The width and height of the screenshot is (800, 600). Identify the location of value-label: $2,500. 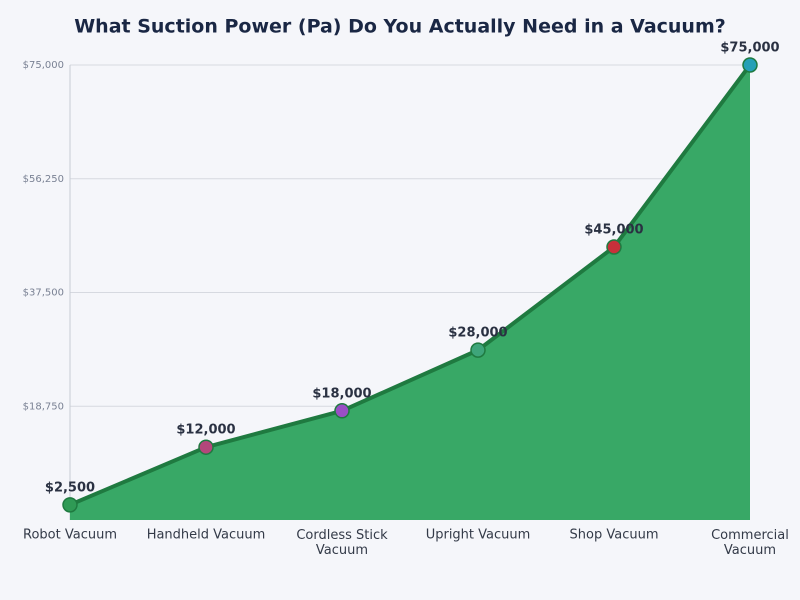
(70, 487).